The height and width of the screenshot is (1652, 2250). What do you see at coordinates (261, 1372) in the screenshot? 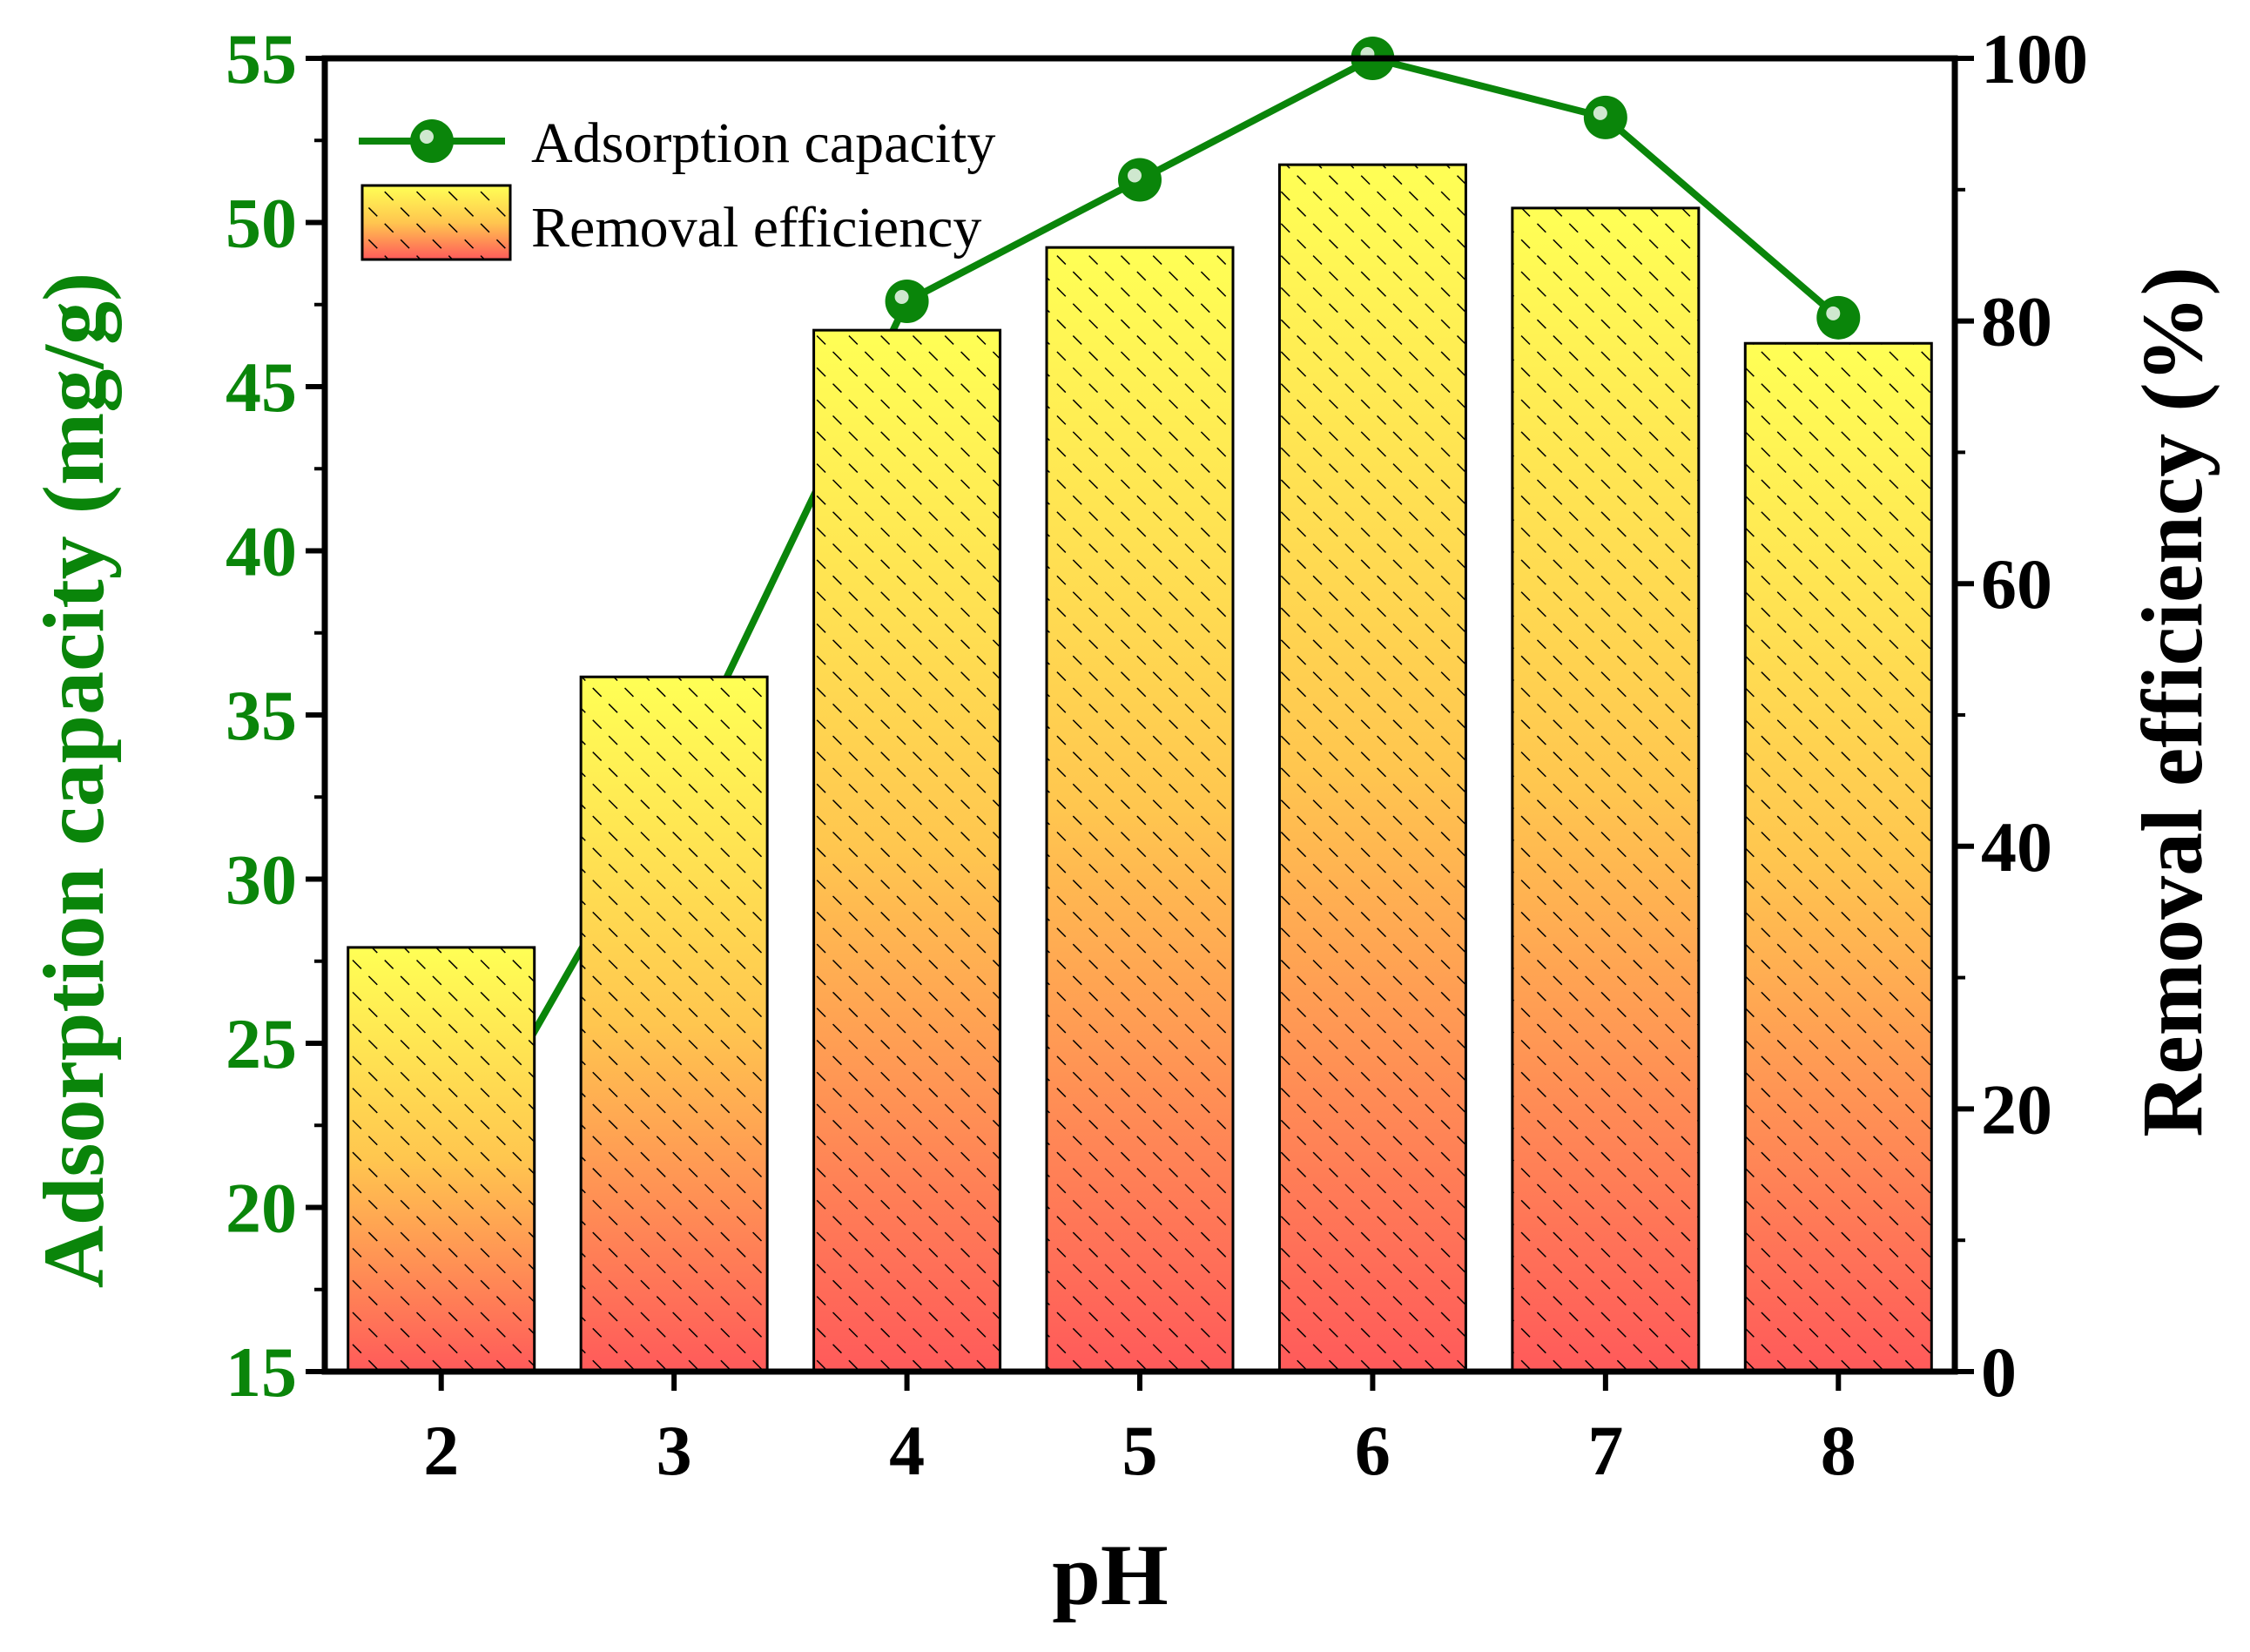
I see `left-tick-label-15: 15` at bounding box center [261, 1372].